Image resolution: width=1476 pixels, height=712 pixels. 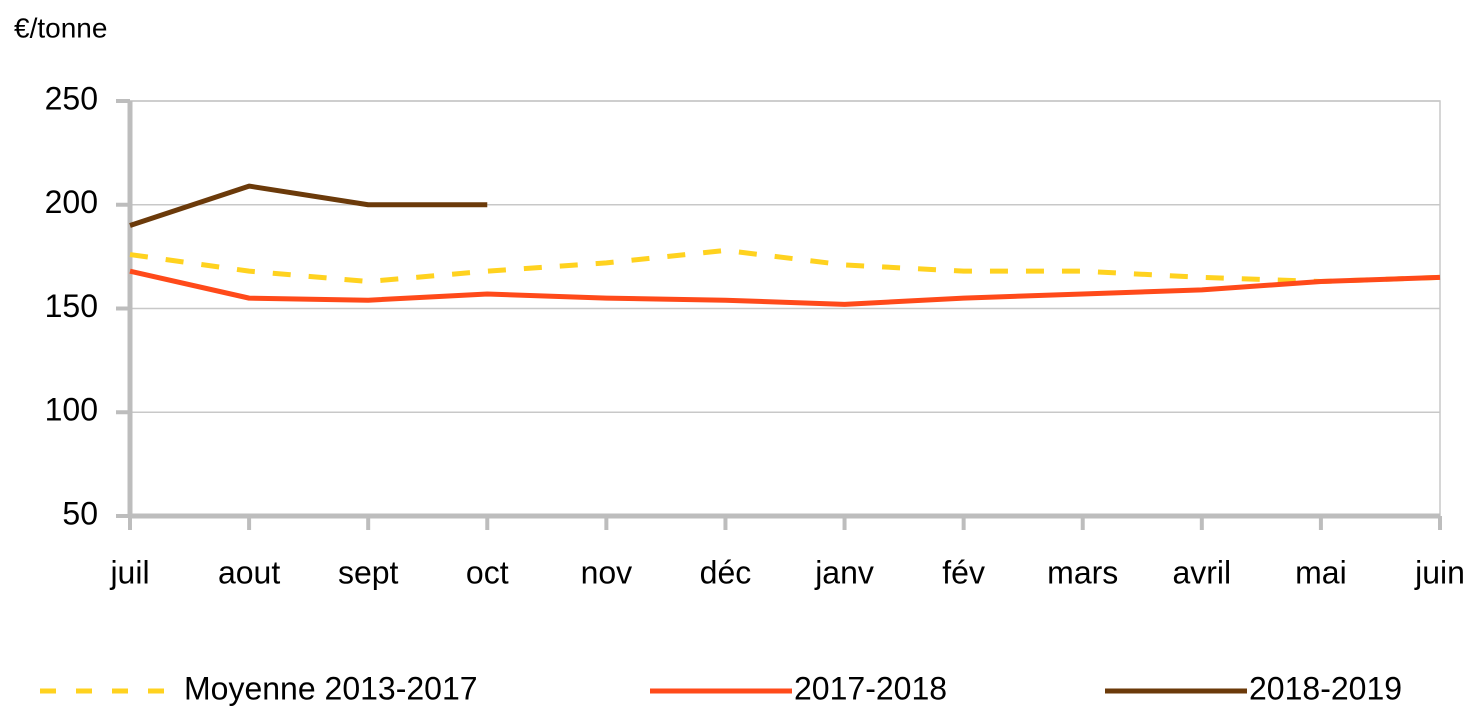 What do you see at coordinates (844, 572) in the screenshot?
I see `x-tick-label: janv` at bounding box center [844, 572].